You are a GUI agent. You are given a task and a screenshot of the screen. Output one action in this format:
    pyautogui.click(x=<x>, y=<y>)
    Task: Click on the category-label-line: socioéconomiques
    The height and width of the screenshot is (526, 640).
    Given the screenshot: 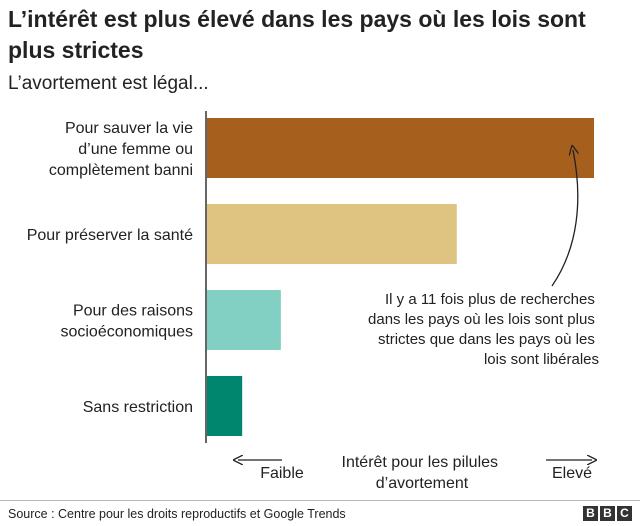 What is the action you would take?
    pyautogui.click(x=126, y=332)
    